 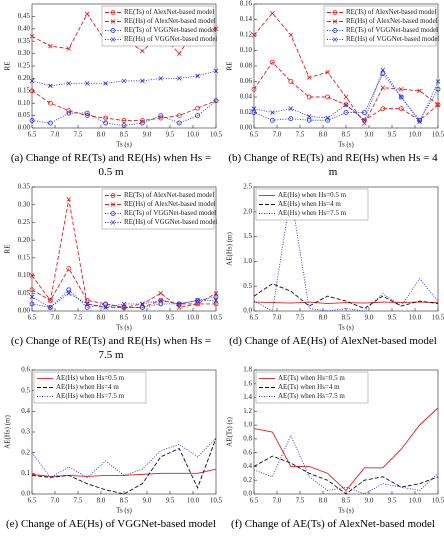 I want to click on x-tick-label: 10.0, so click(x=193, y=501).